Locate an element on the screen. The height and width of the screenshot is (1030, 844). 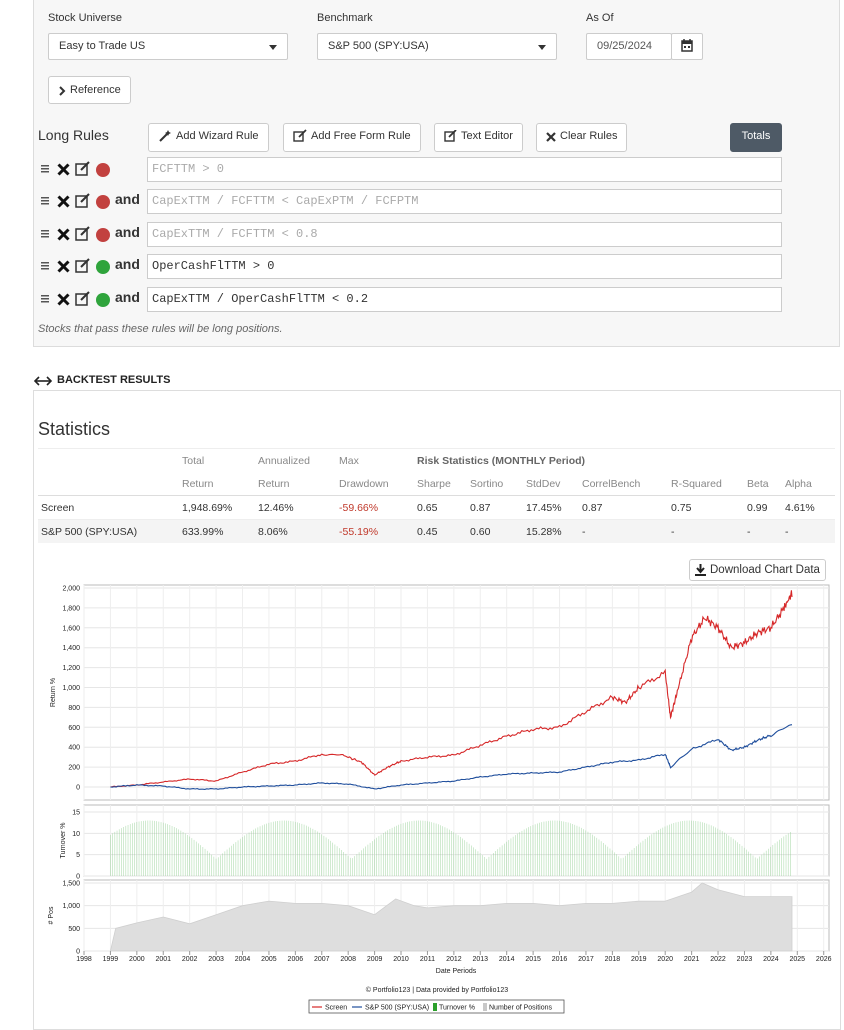
legend-item: Number of Positions is located at coordinates (521, 1008).